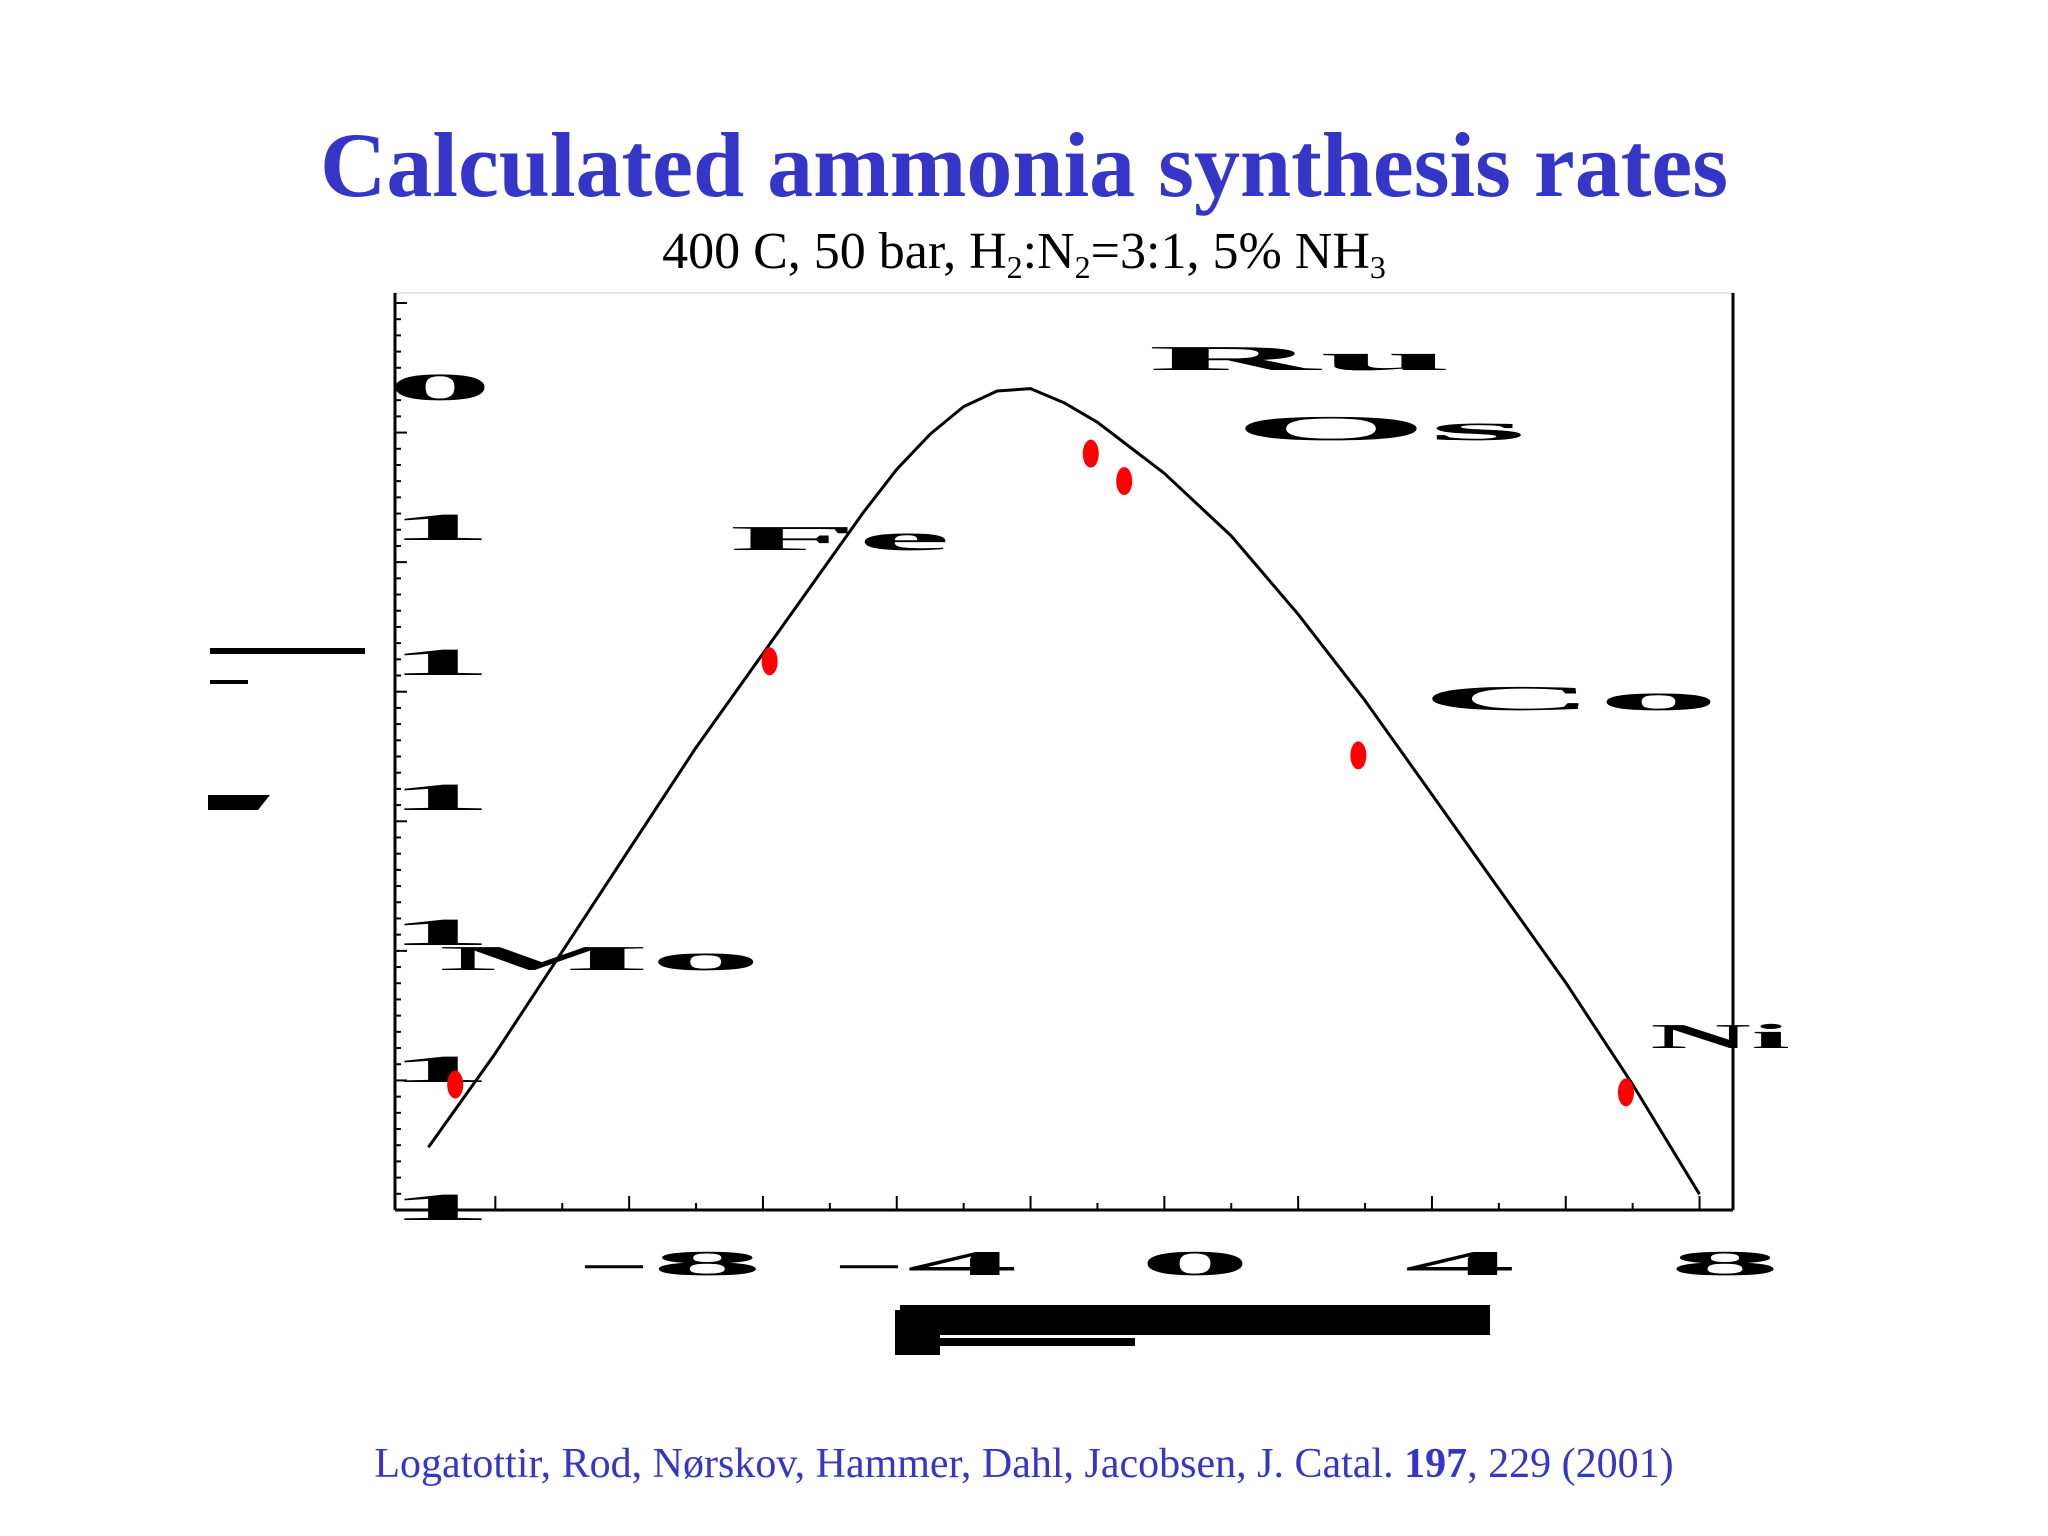 The image size is (2048, 1536). Describe the element at coordinates (1195, 1263) in the screenshot. I see `x-tick-label: 0` at that location.